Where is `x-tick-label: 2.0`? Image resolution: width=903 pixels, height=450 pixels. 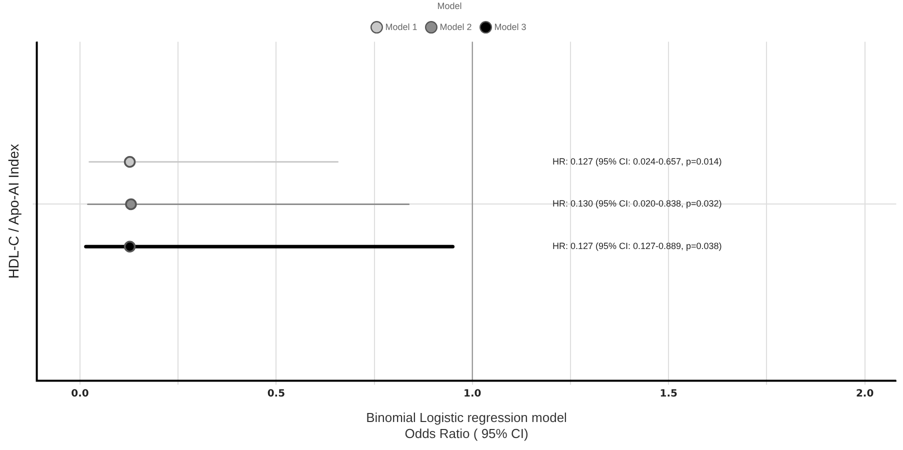
x-tick-label: 2.0 is located at coordinates (865, 394).